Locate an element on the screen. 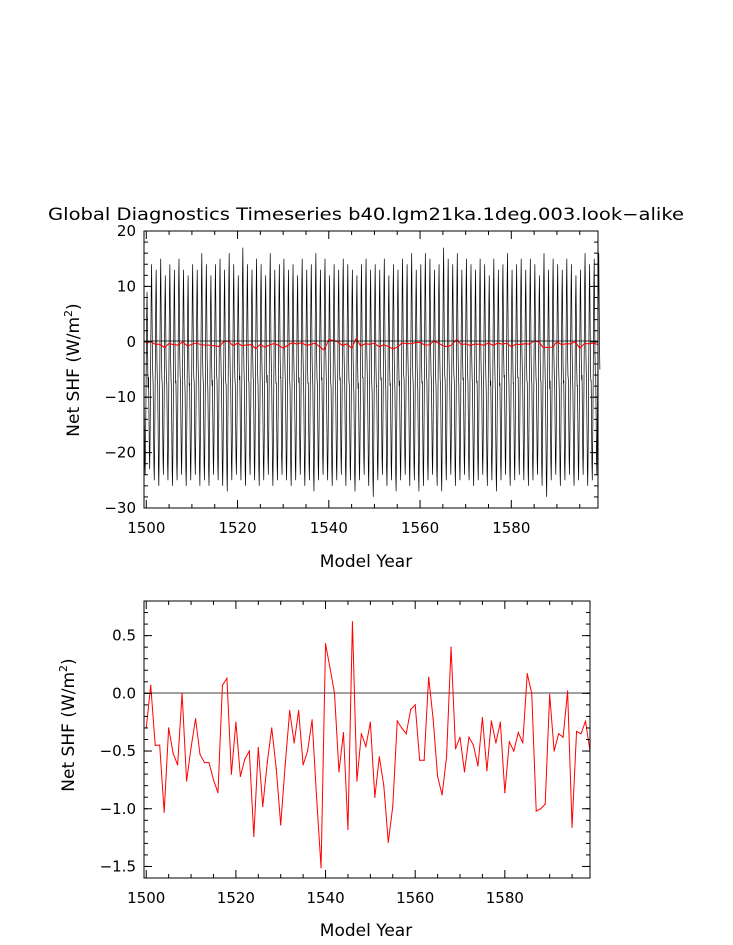  bottom-y-tick-label: −0.5 is located at coordinates (118, 751).